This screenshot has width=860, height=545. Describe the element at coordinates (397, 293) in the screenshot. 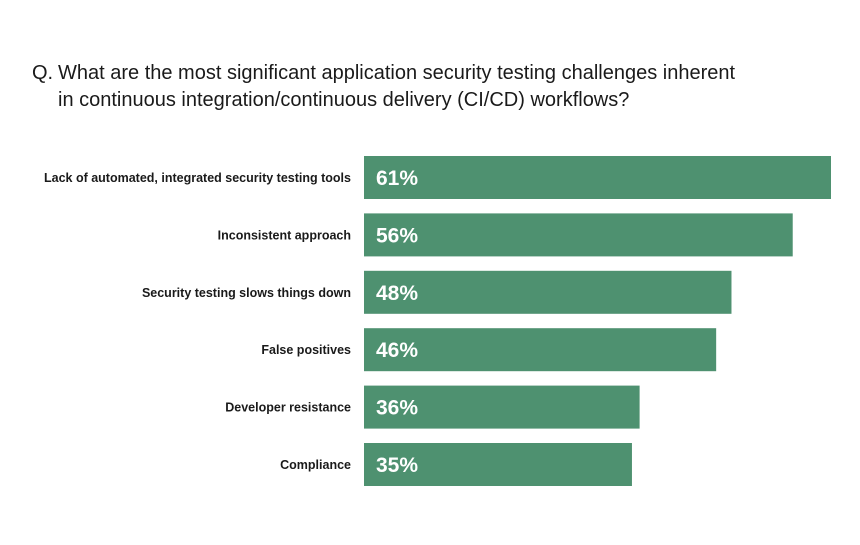

I see `value-label-2: 48%` at that location.